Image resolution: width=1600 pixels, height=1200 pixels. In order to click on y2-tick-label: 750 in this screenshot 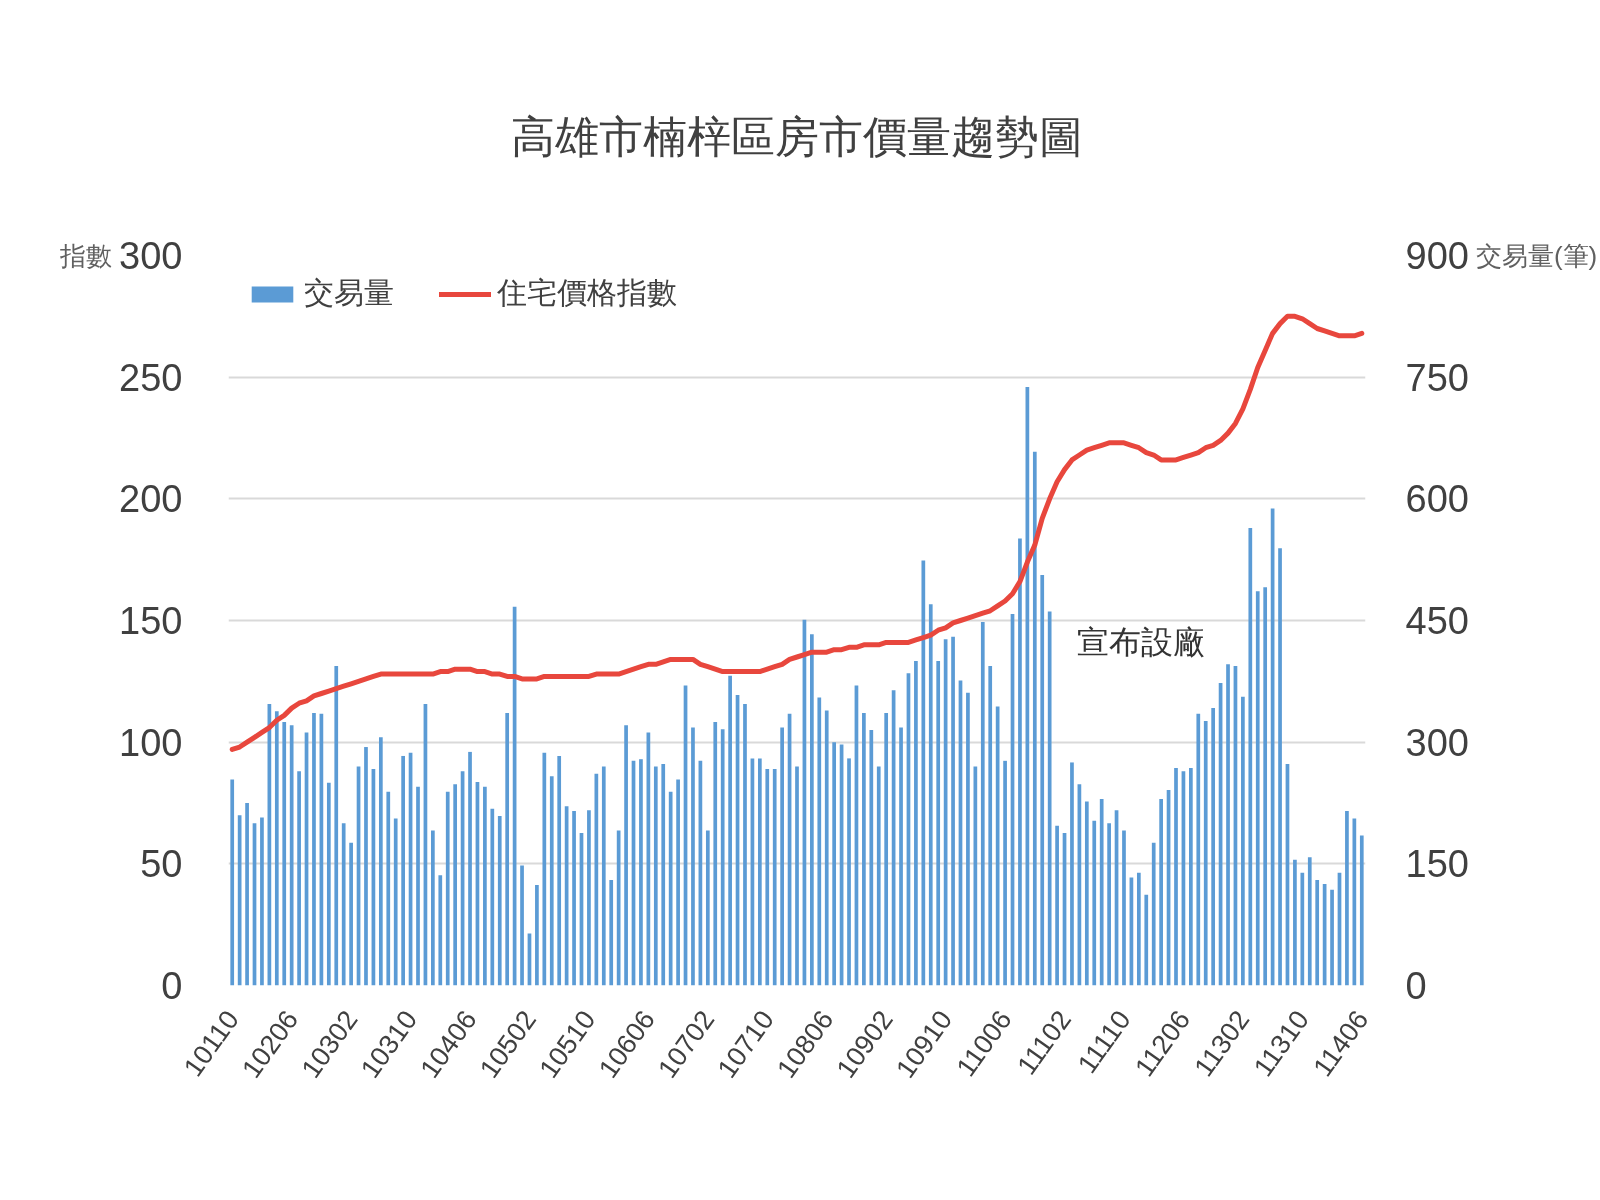, I will do `click(1437, 377)`.